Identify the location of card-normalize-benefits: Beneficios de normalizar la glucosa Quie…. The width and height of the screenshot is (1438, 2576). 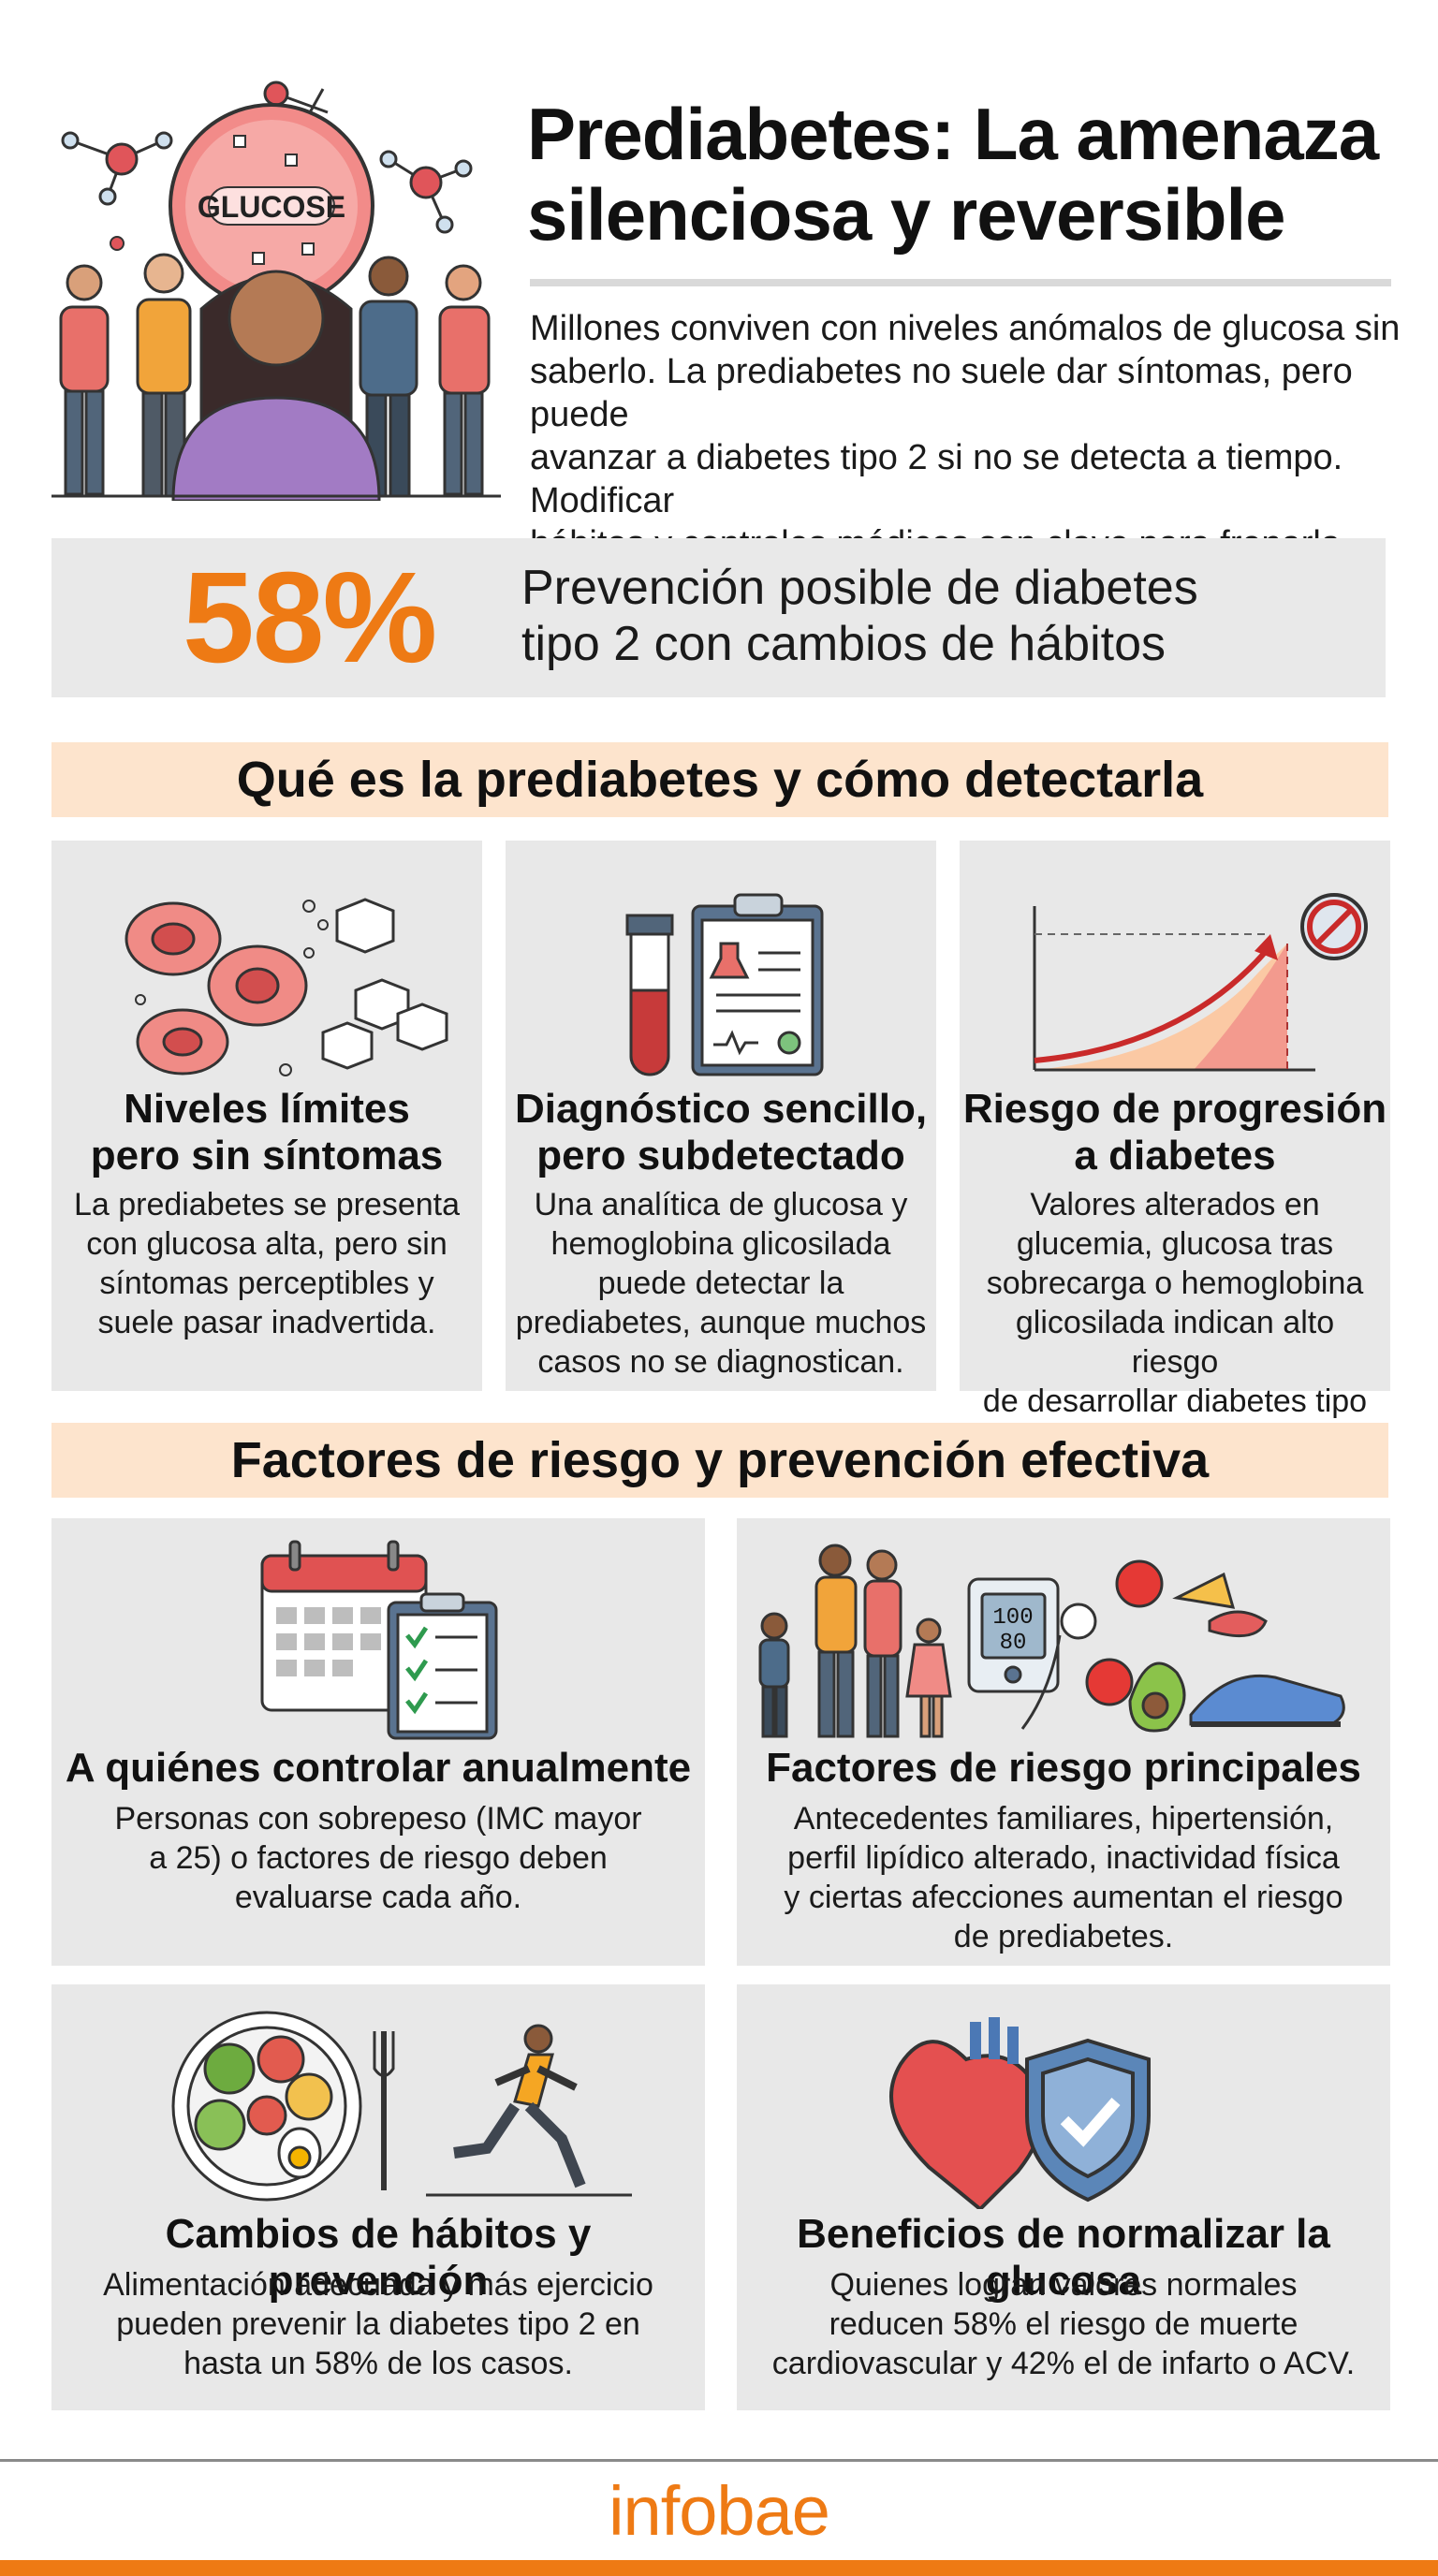
(1063, 2197).